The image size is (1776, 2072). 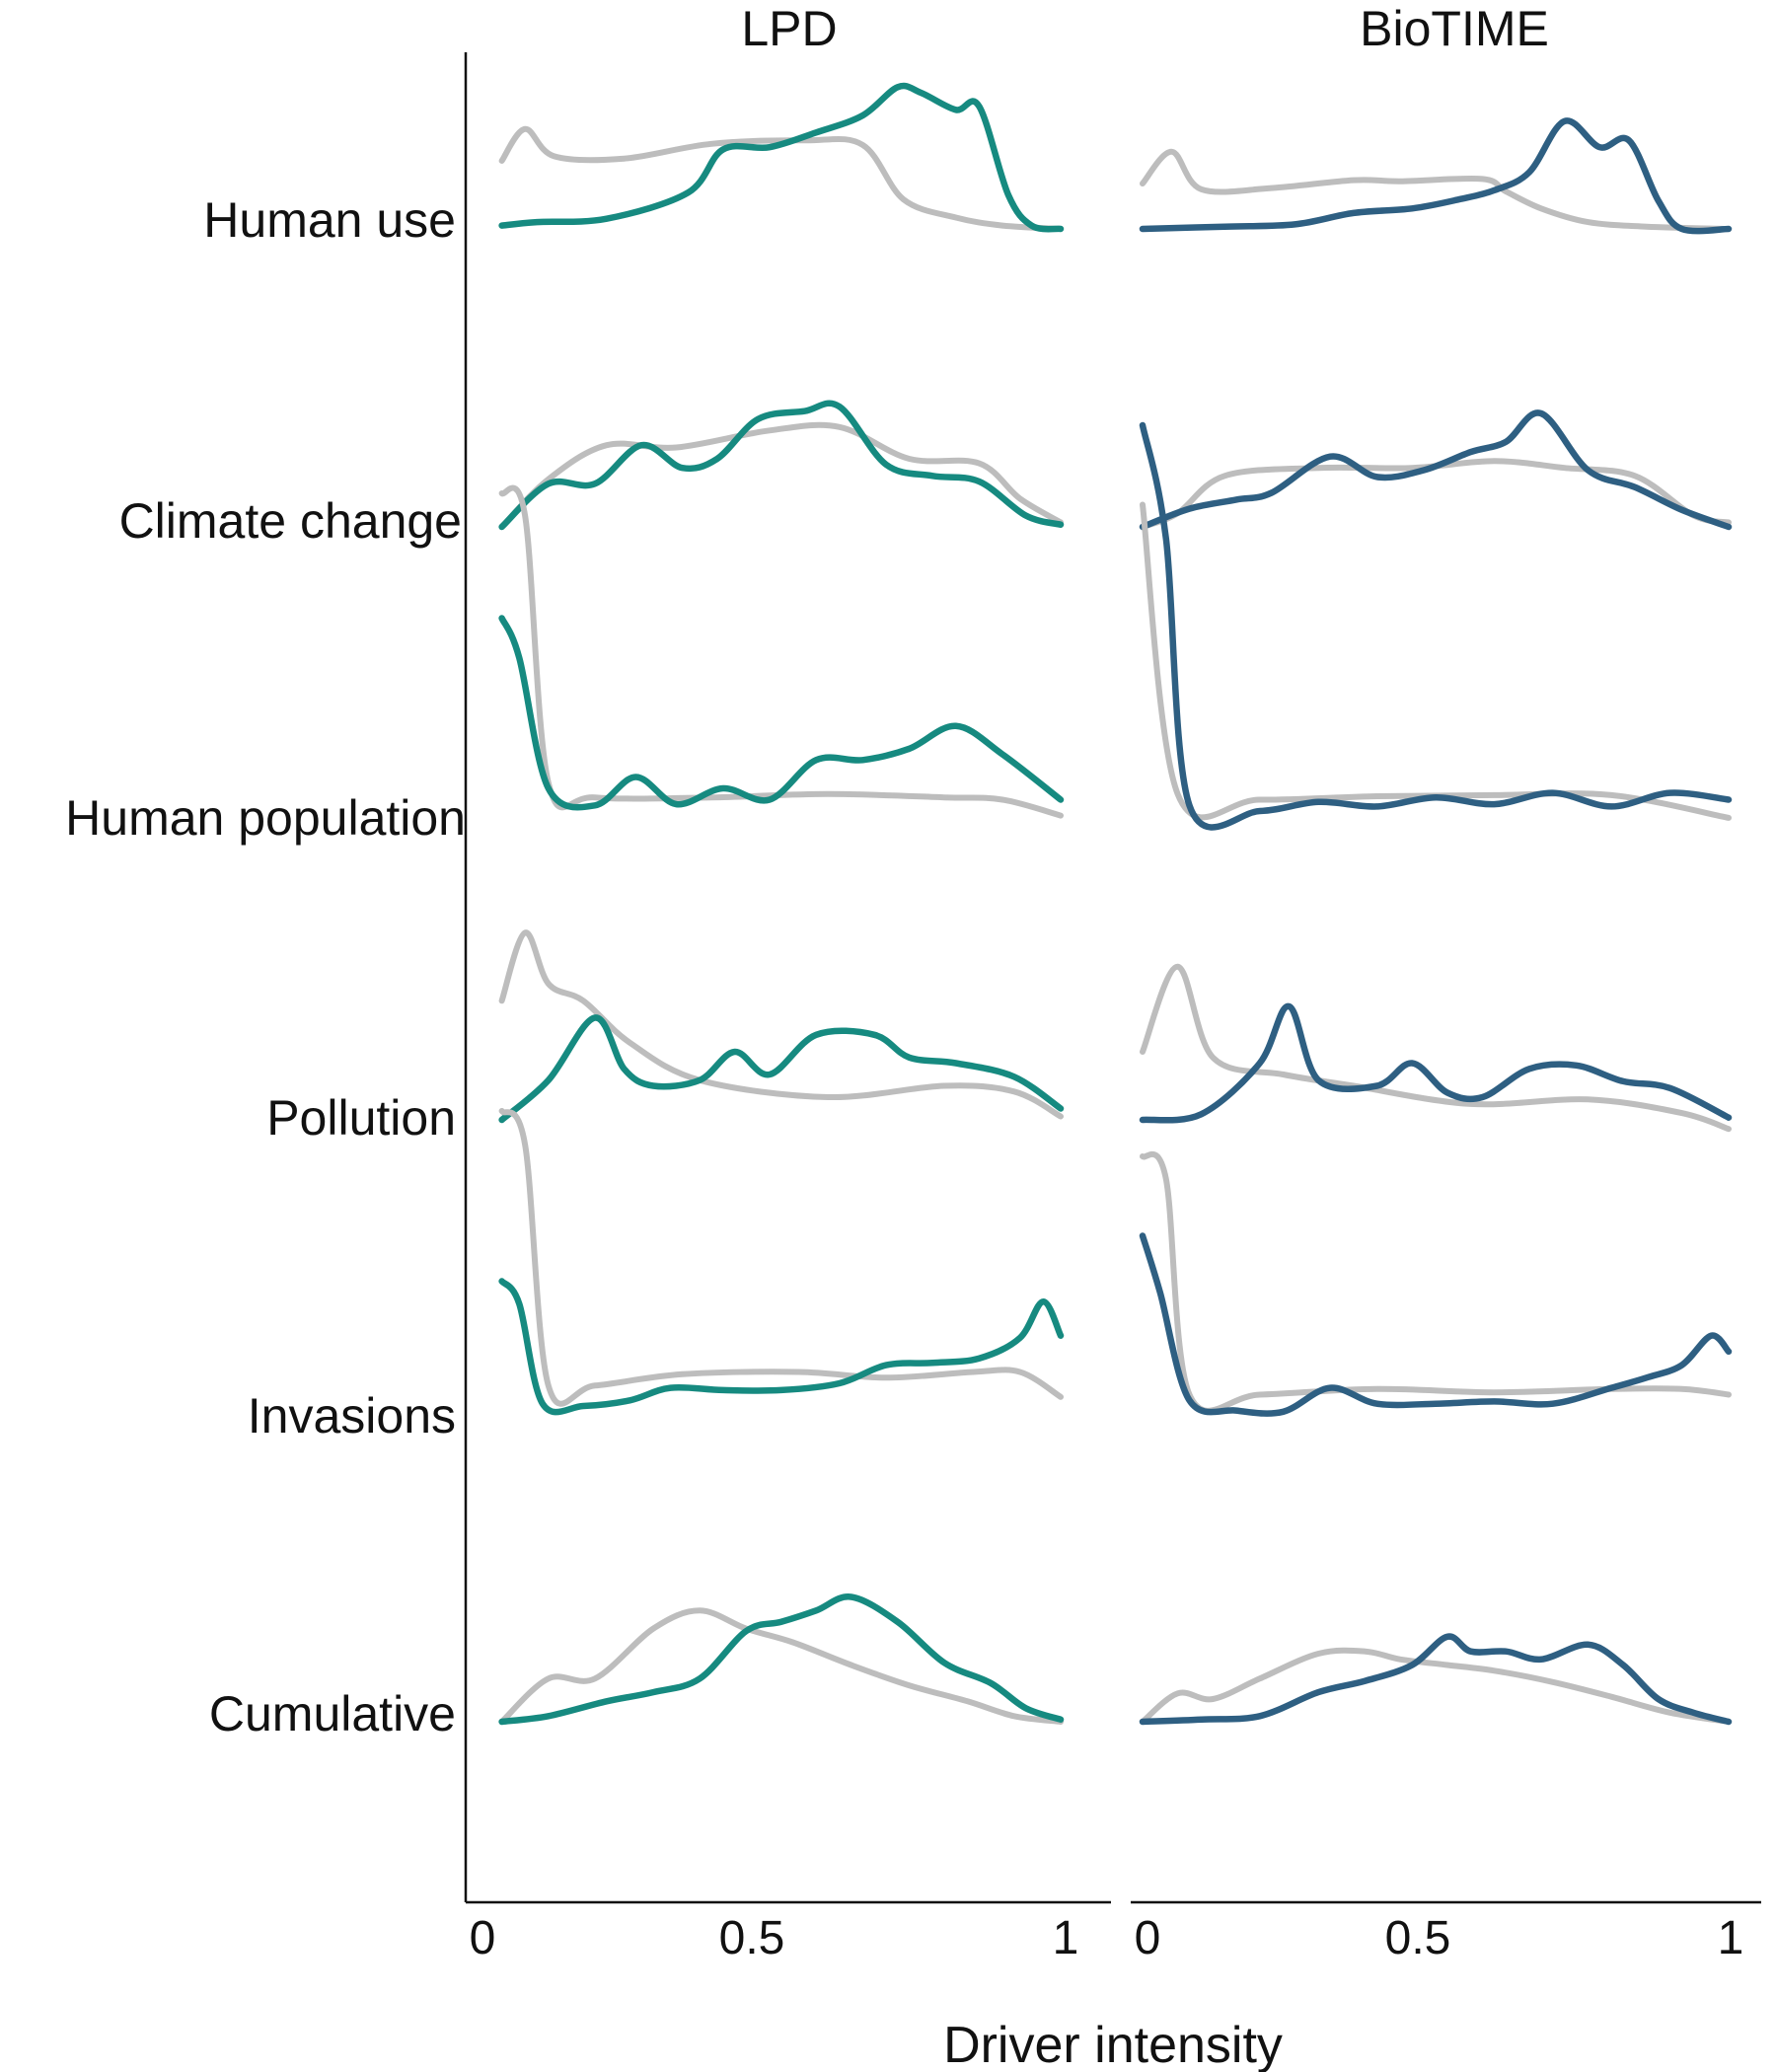 I want to click on density-line-biotime-cumulative-background, so click(x=1436, y=1686).